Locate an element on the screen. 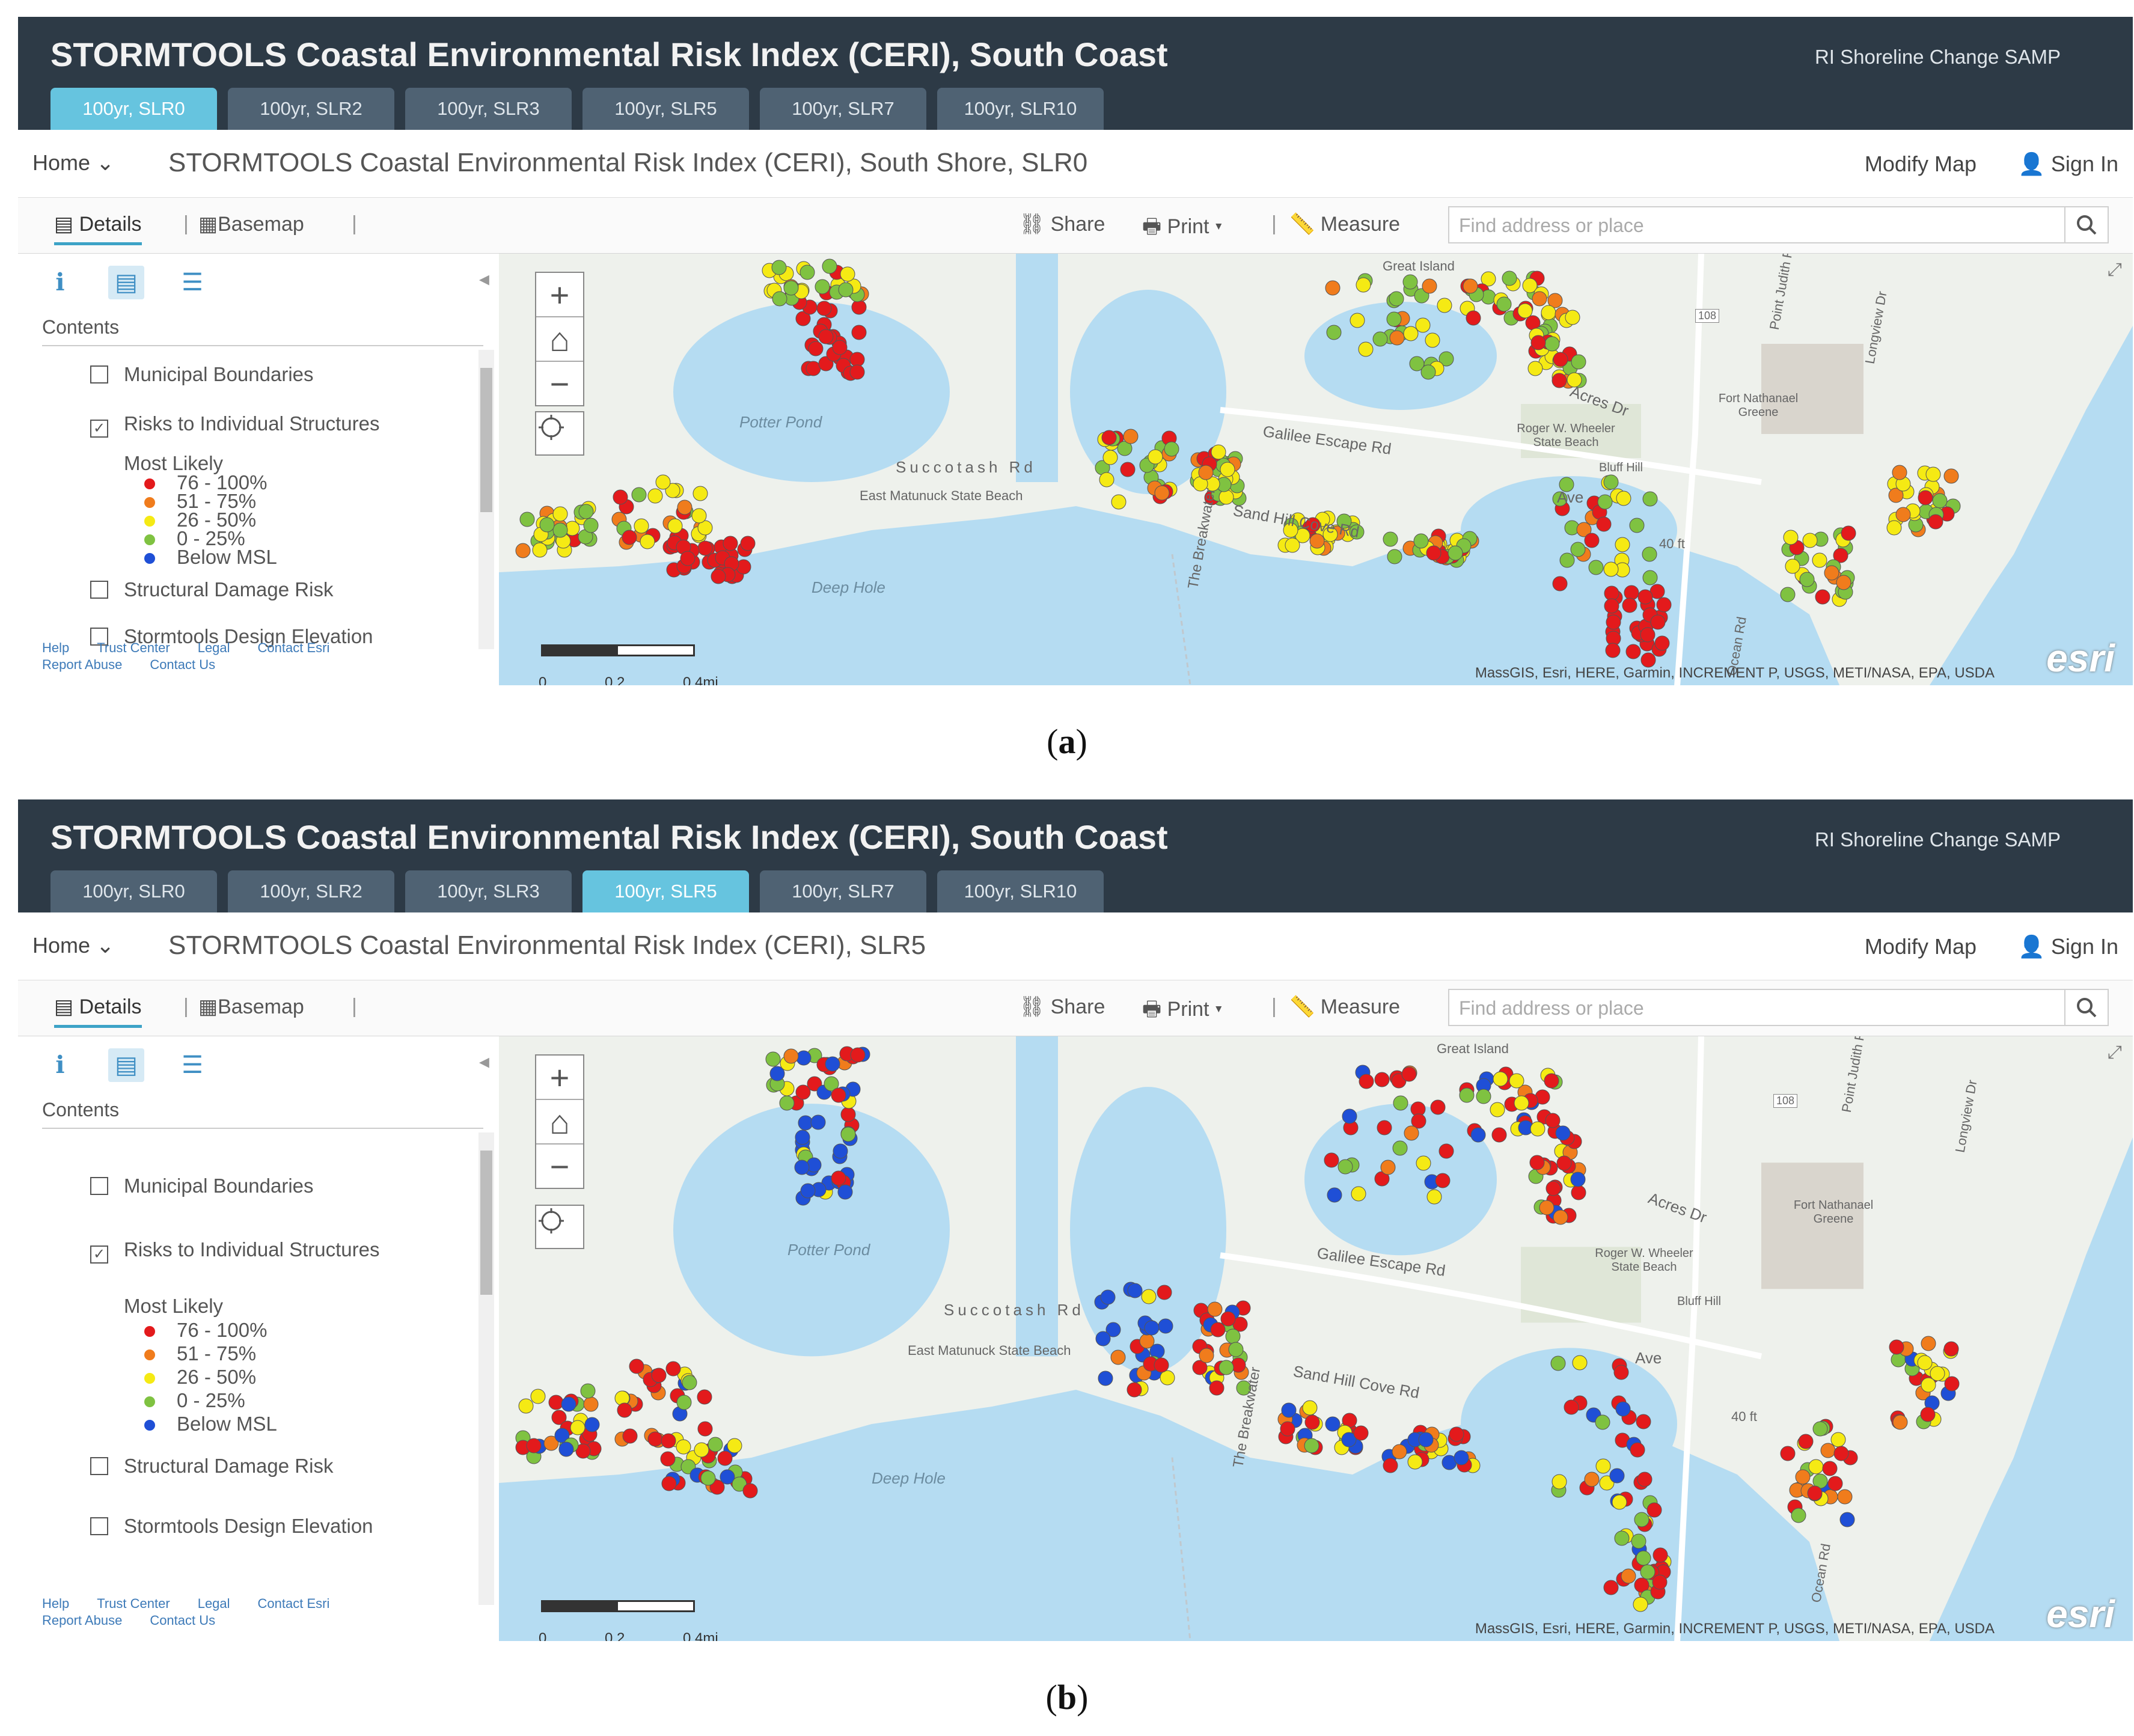  map-label: Succotash Rd is located at coordinates (966, 467).